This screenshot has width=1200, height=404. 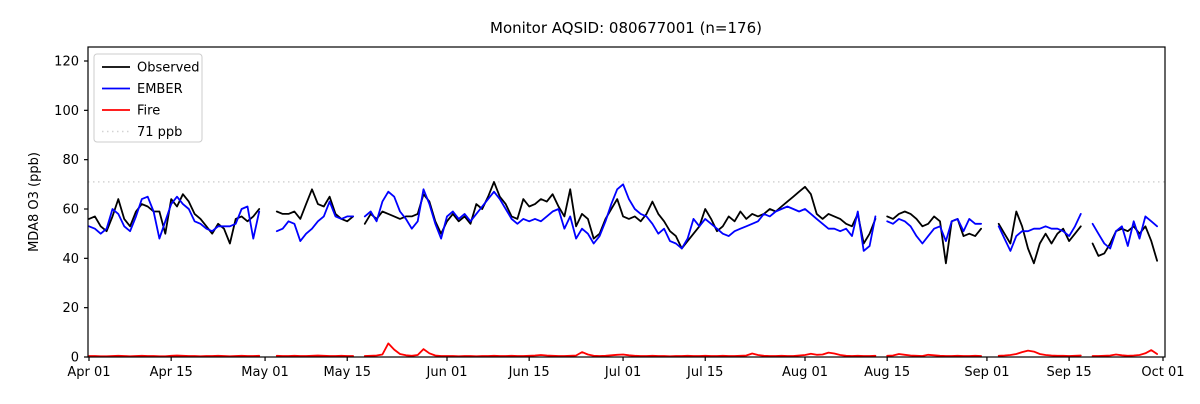 What do you see at coordinates (160, 89) in the screenshot?
I see `legend-label-ember: EMBER` at bounding box center [160, 89].